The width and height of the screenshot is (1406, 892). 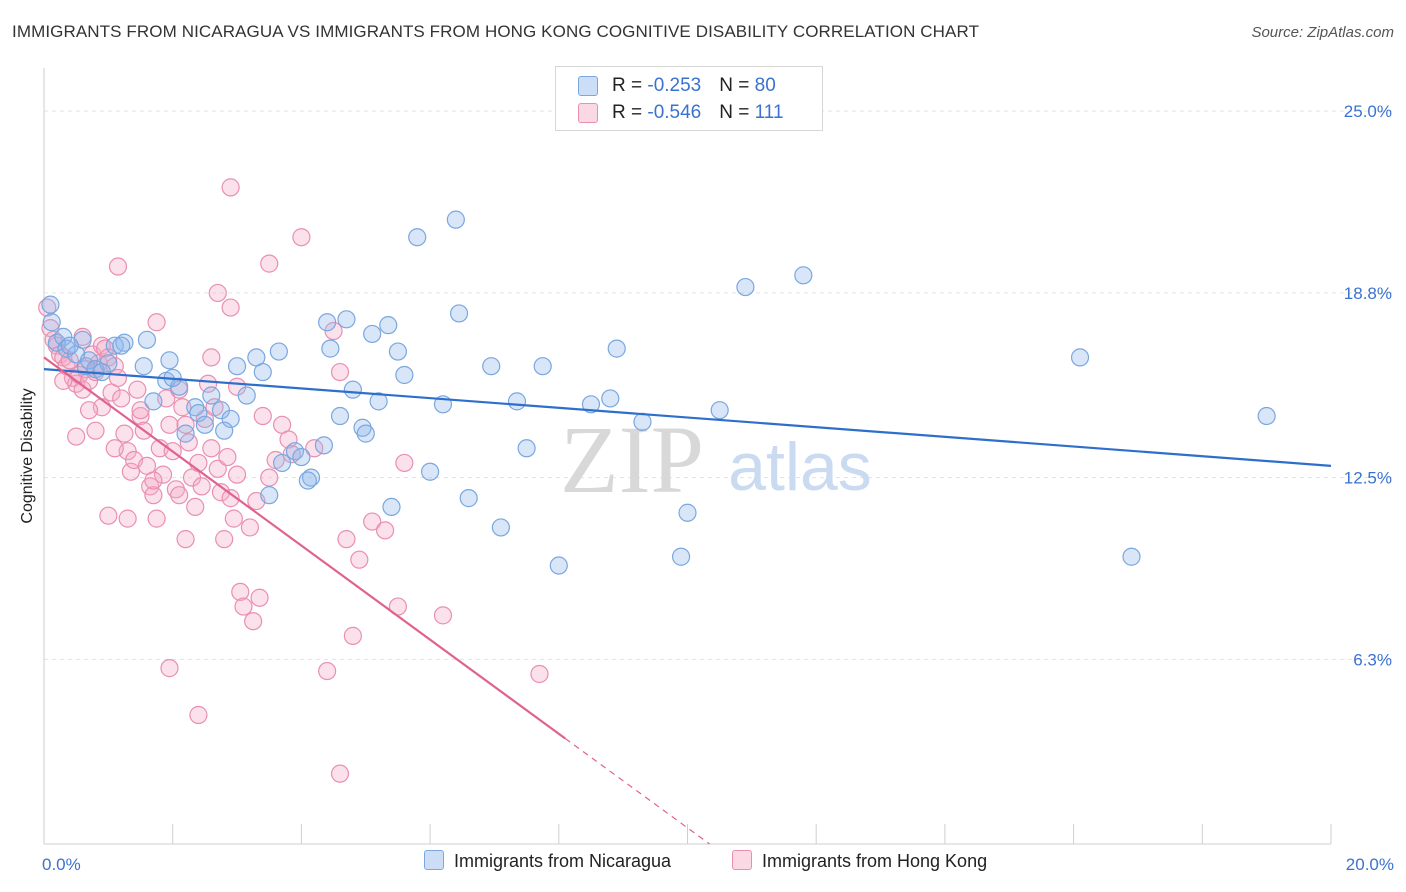 I want to click on legend-item-nicaragua: Immigrants from Nicaragua, so click(x=548, y=861).